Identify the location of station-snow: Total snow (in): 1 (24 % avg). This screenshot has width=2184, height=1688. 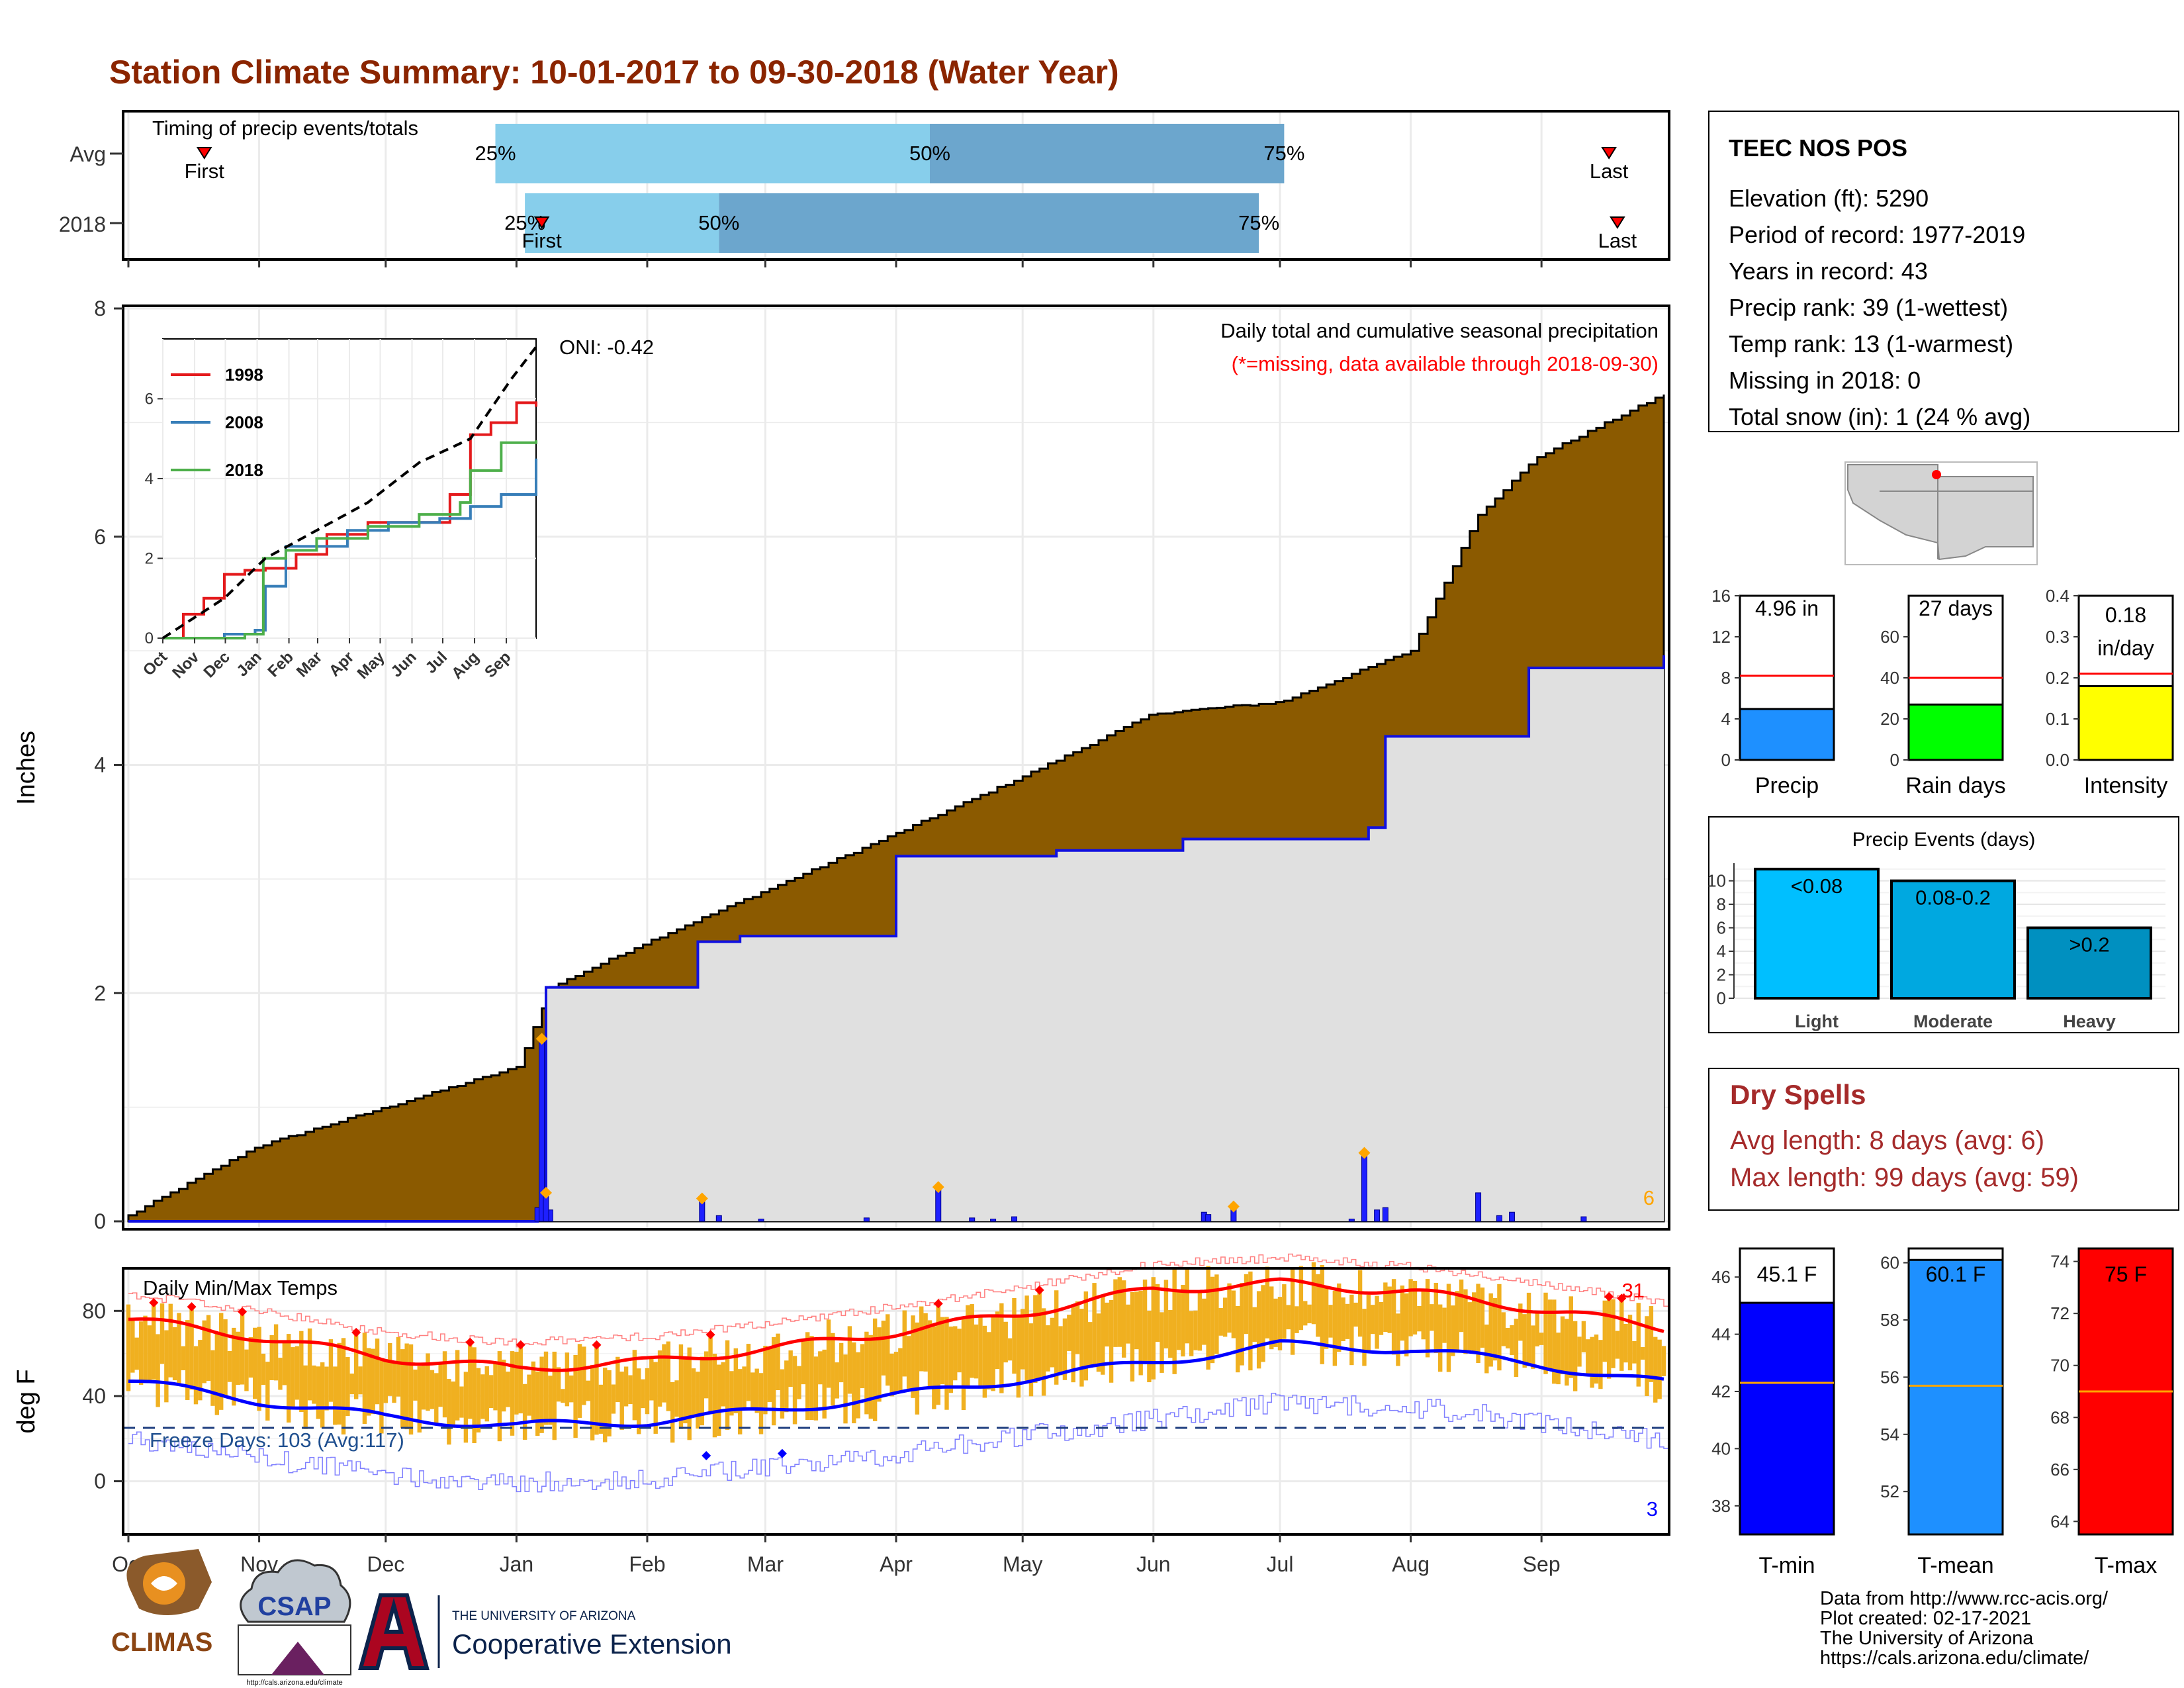
(1880, 416).